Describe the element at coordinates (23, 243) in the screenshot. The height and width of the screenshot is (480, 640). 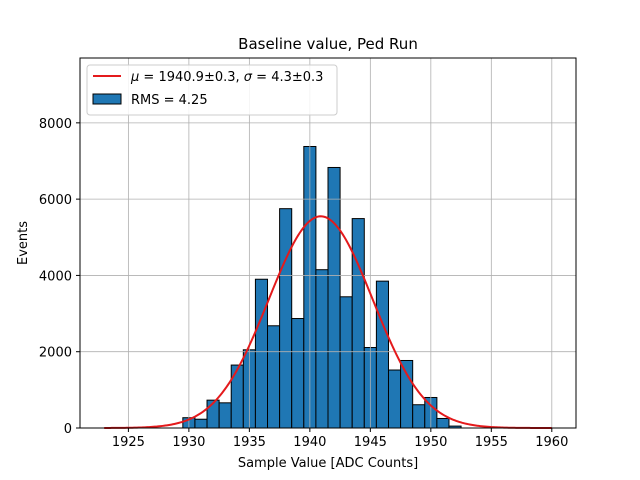
I see `y-axis-label: Events` at that location.